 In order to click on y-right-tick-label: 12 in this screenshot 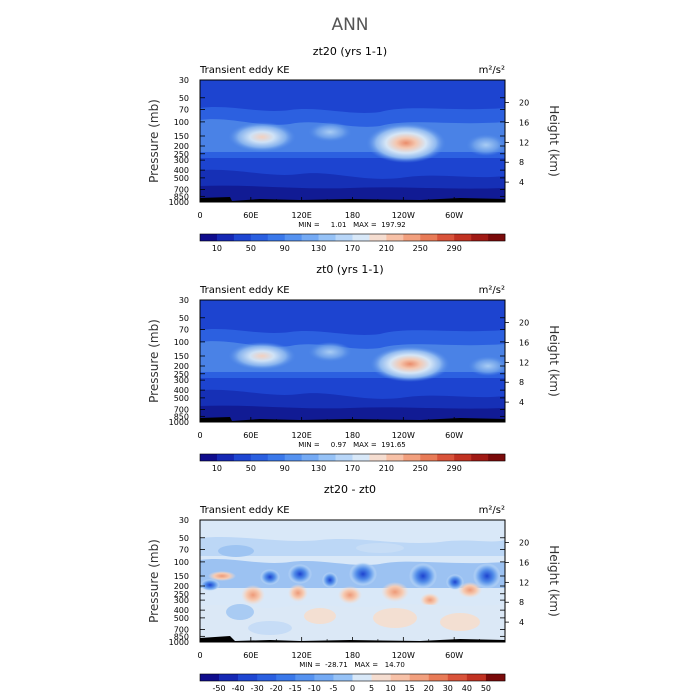, I will do `click(524, 142)`.